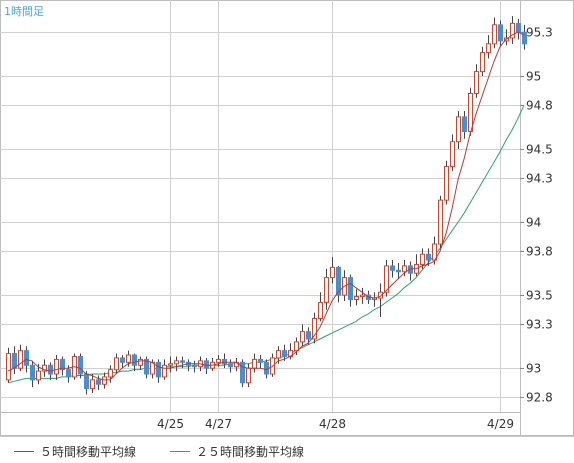  I want to click on ma5-legend-swatch, so click(24, 451).